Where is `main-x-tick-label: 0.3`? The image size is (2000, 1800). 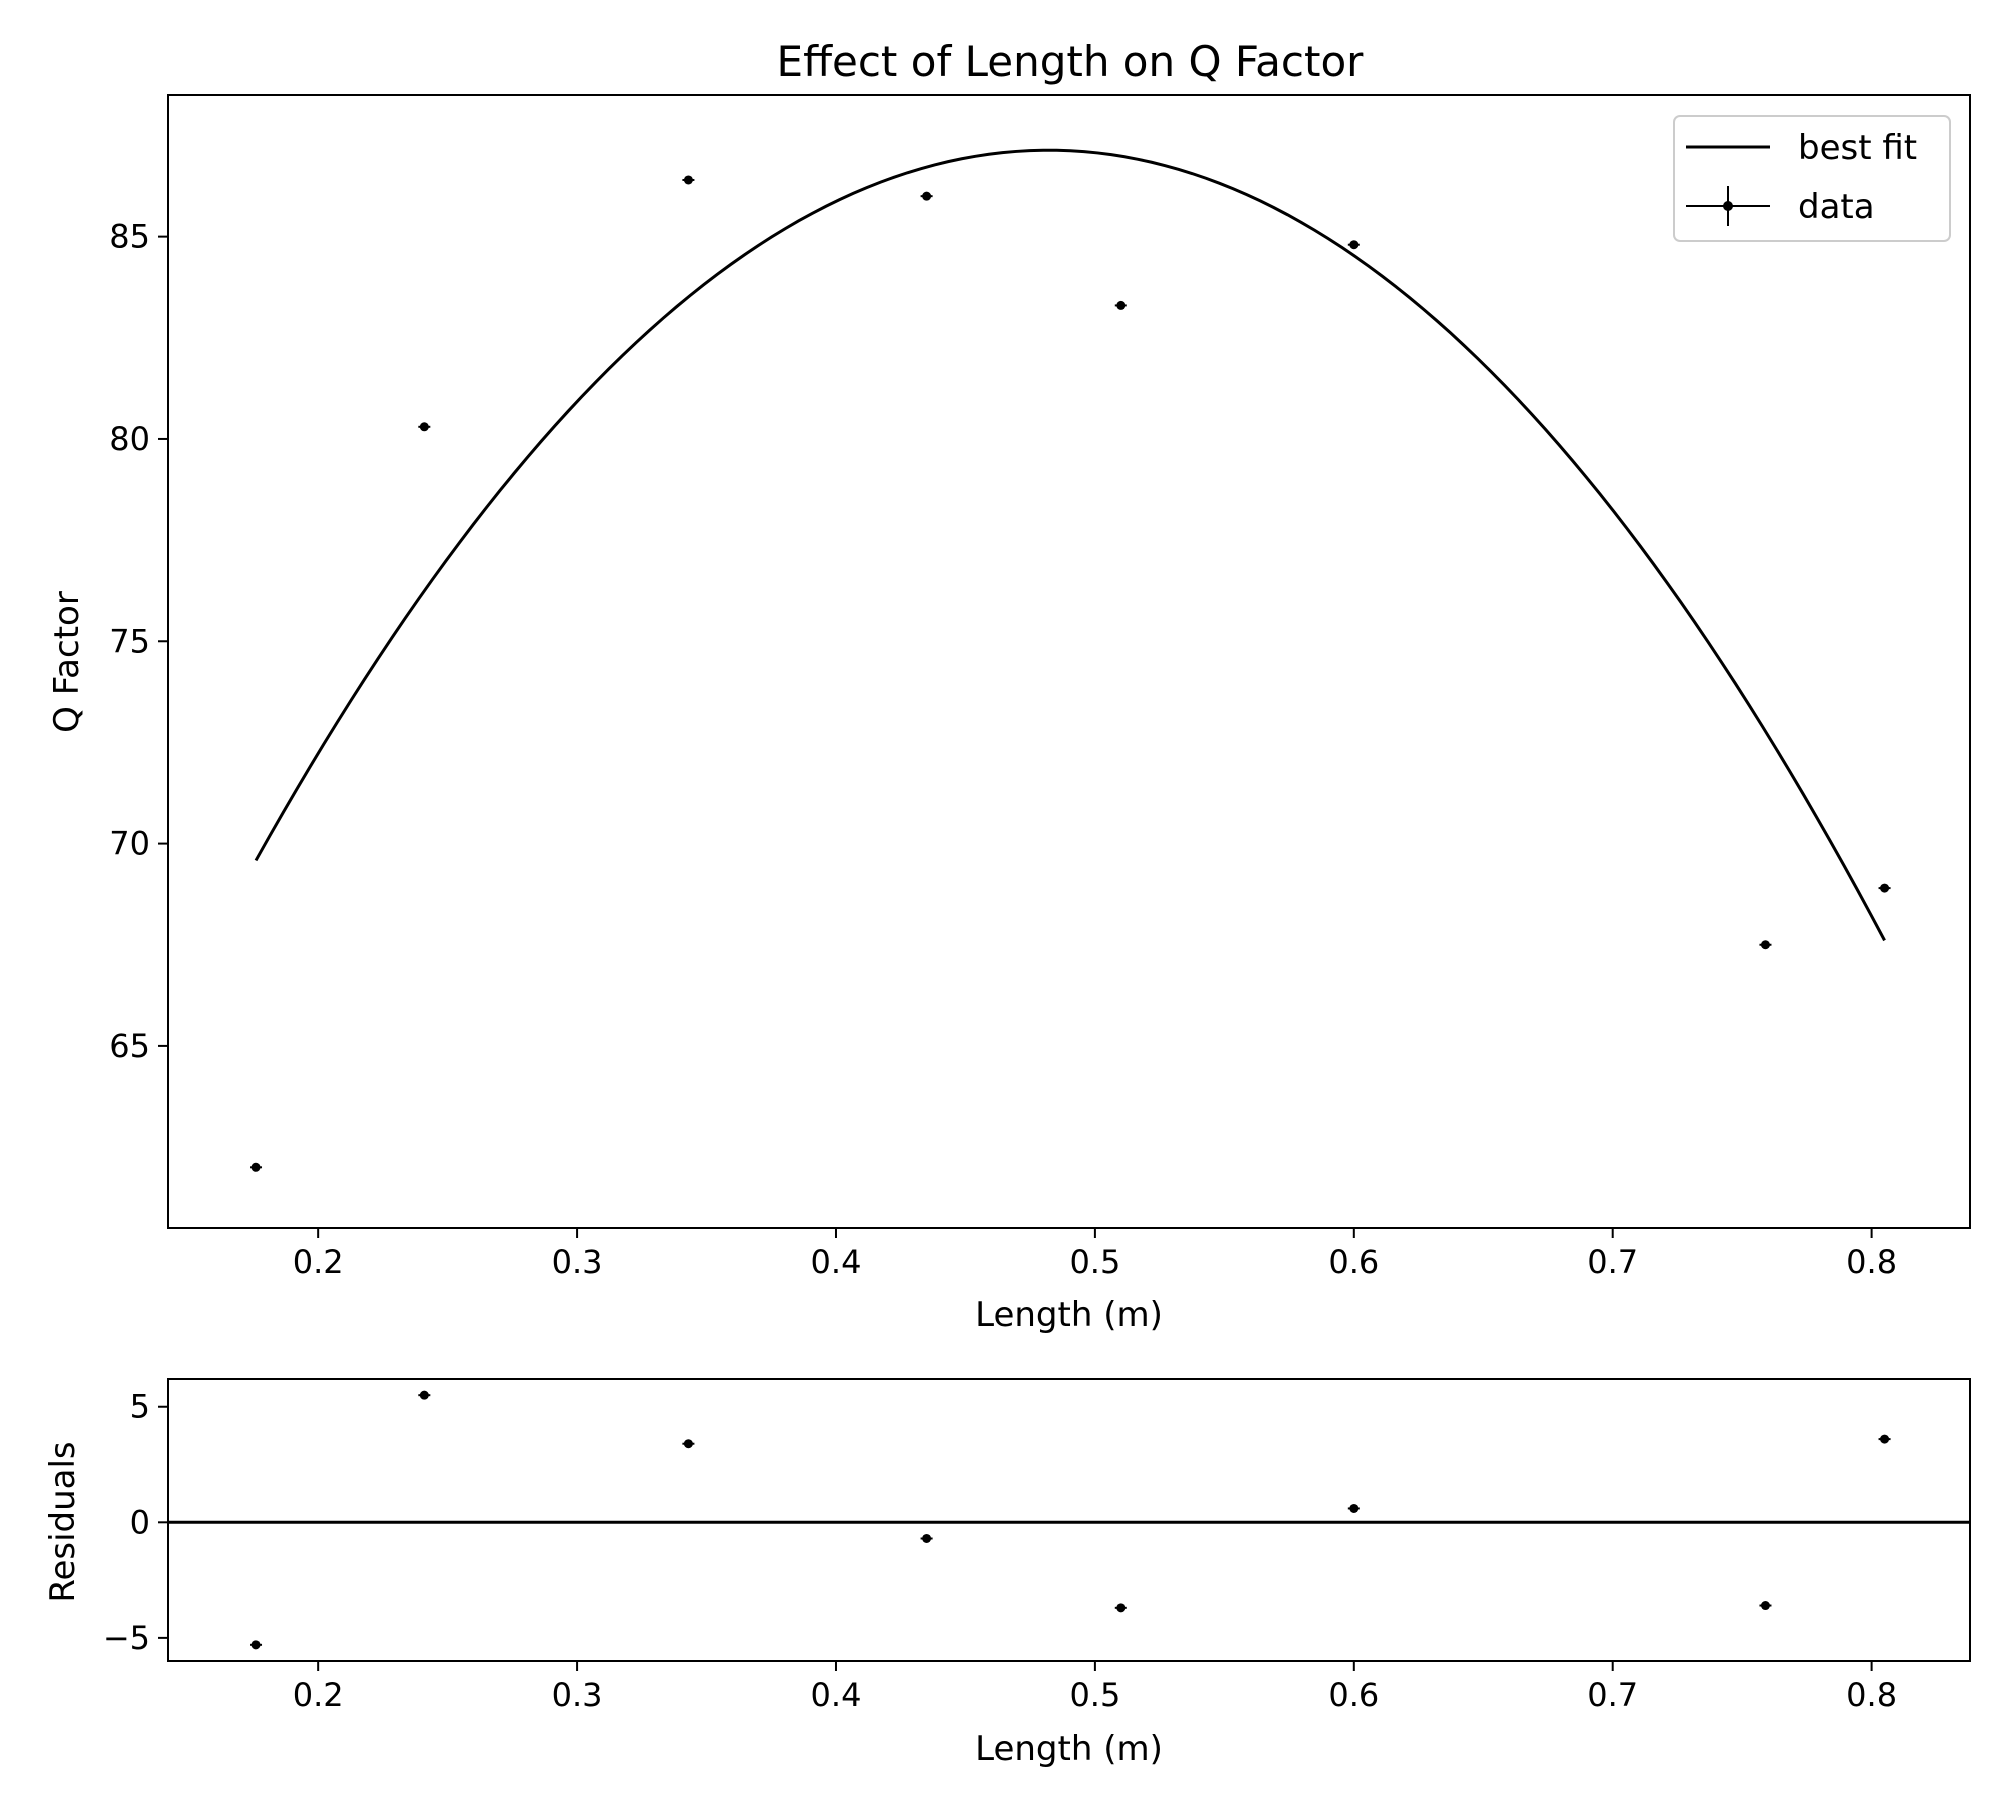
main-x-tick-label: 0.3 is located at coordinates (577, 1262).